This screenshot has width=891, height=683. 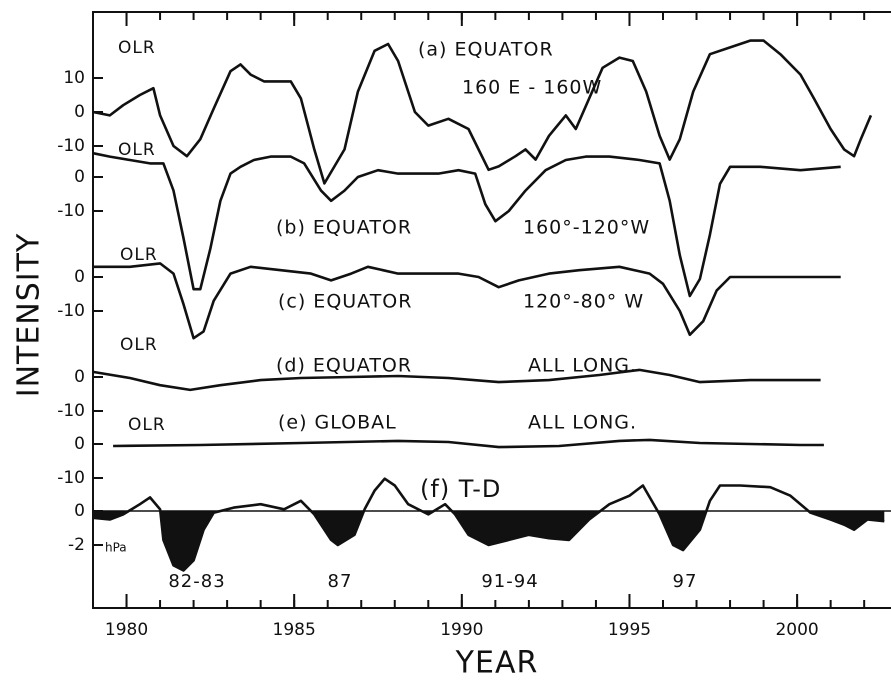 What do you see at coordinates (116, 548) in the screenshot?
I see `unit-label: hPa` at bounding box center [116, 548].